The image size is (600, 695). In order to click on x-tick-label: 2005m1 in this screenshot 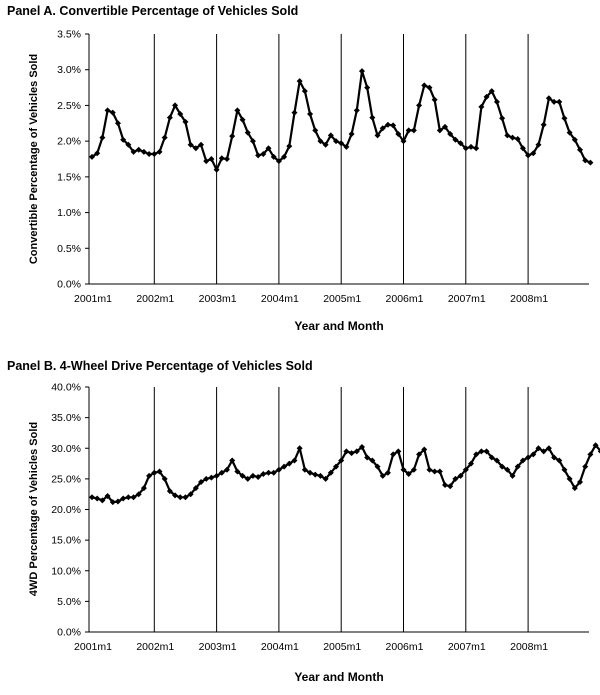, I will do `click(342, 299)`.